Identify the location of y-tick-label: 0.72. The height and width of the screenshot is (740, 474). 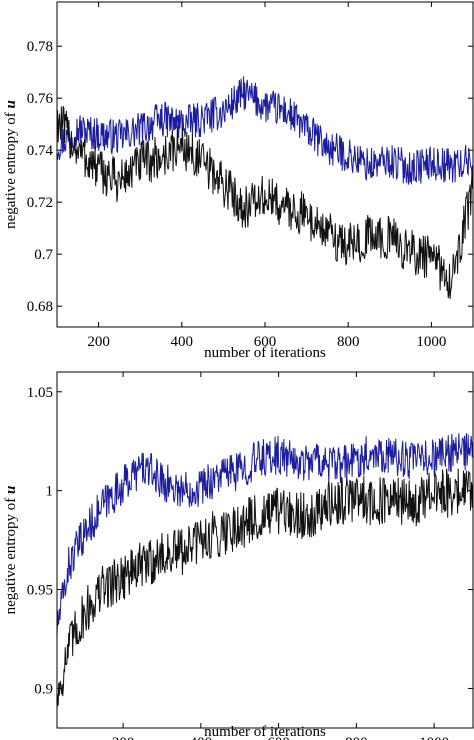
(40, 203).